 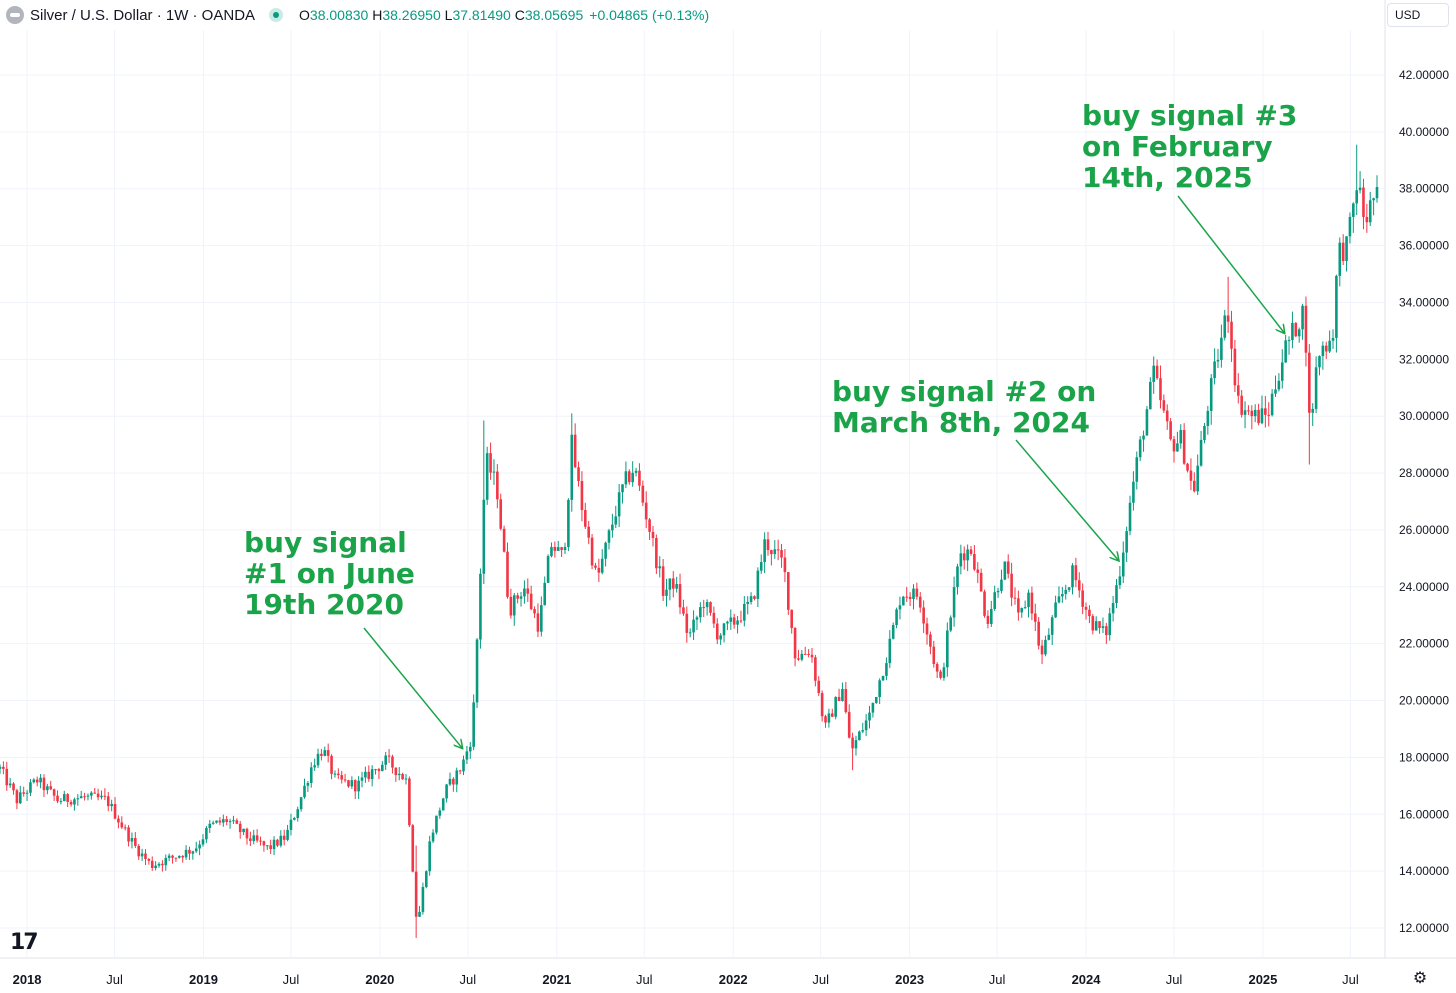 What do you see at coordinates (1424, 75) in the screenshot?
I see `y-tick-label: 42.00000` at bounding box center [1424, 75].